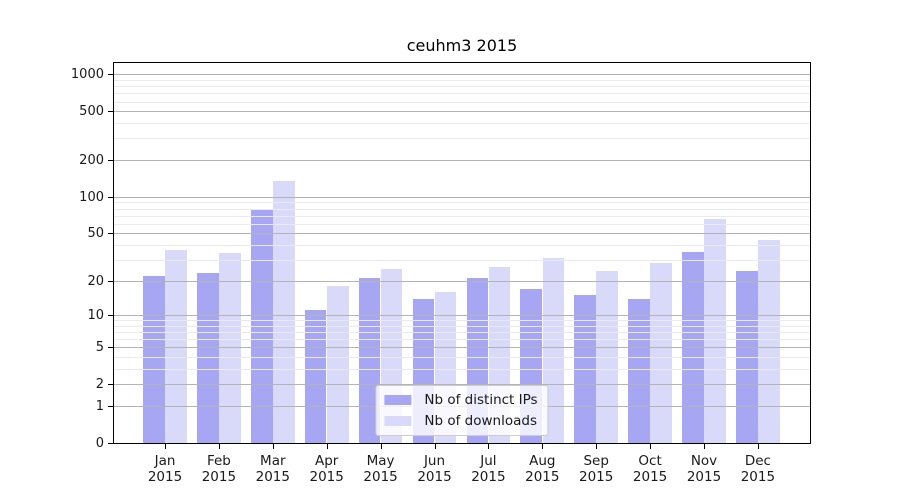 Image resolution: width=900 pixels, height=500 pixels. Describe the element at coordinates (165, 461) in the screenshot. I see `month-label: Jan` at that location.